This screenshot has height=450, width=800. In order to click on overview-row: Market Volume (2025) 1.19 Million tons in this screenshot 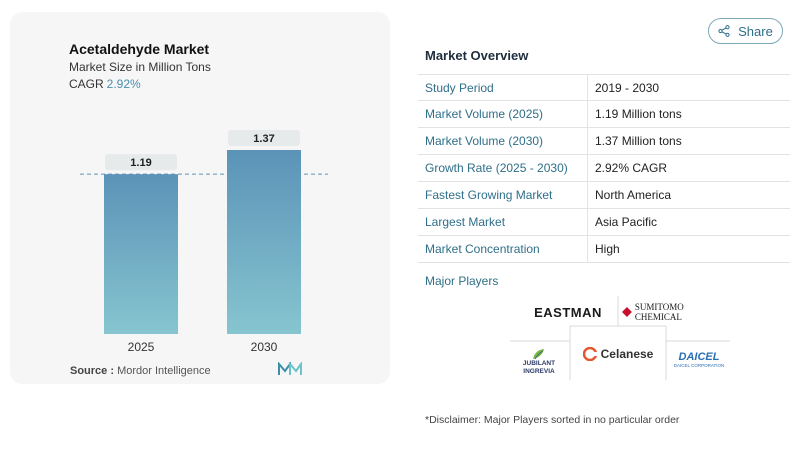, I will do `click(604, 114)`.